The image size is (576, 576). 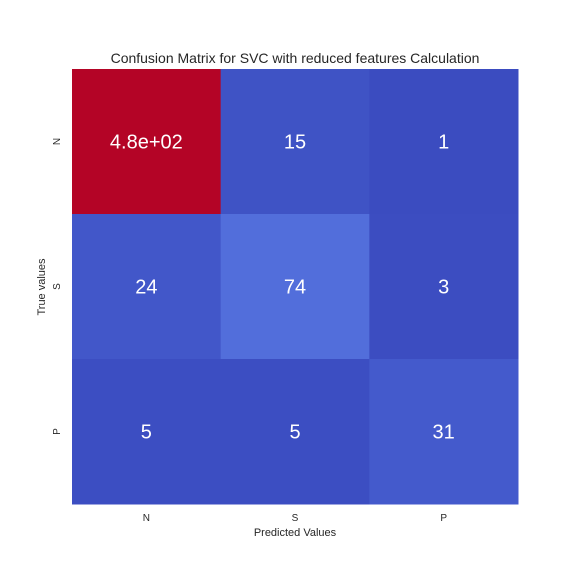 I want to click on cell-annotation-N-P: 1, so click(x=443, y=143).